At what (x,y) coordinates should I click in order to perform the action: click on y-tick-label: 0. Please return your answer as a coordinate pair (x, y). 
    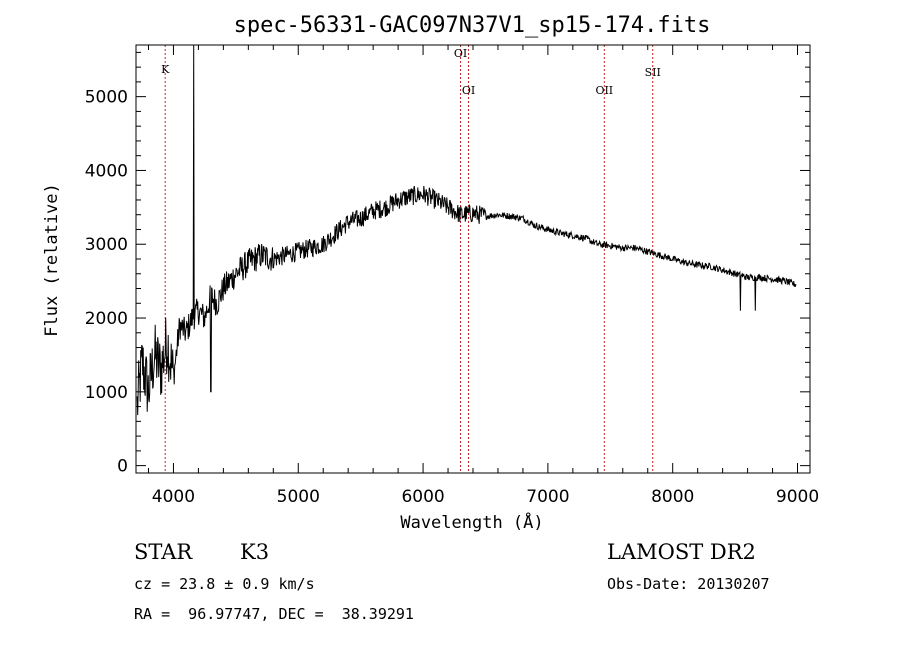
    Looking at the image, I should click on (122, 467).